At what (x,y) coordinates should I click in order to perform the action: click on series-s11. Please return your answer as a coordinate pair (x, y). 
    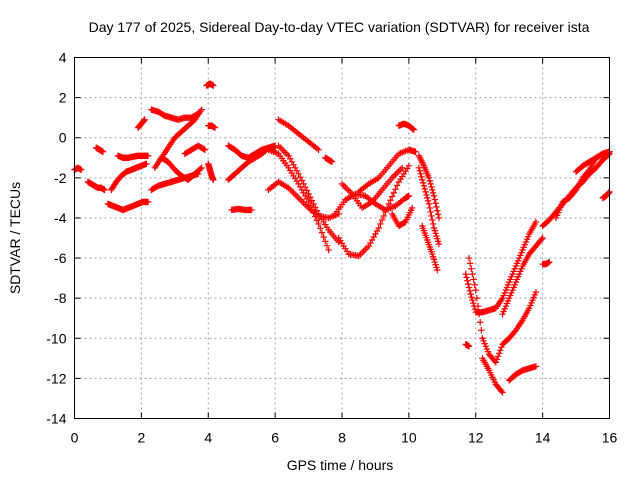
    Looking at the image, I should click on (181, 169).